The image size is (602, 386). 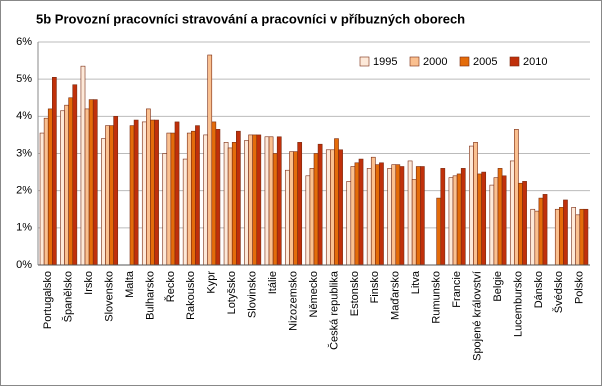 I want to click on x-tick-label: Nizozemsko, so click(x=293, y=301).